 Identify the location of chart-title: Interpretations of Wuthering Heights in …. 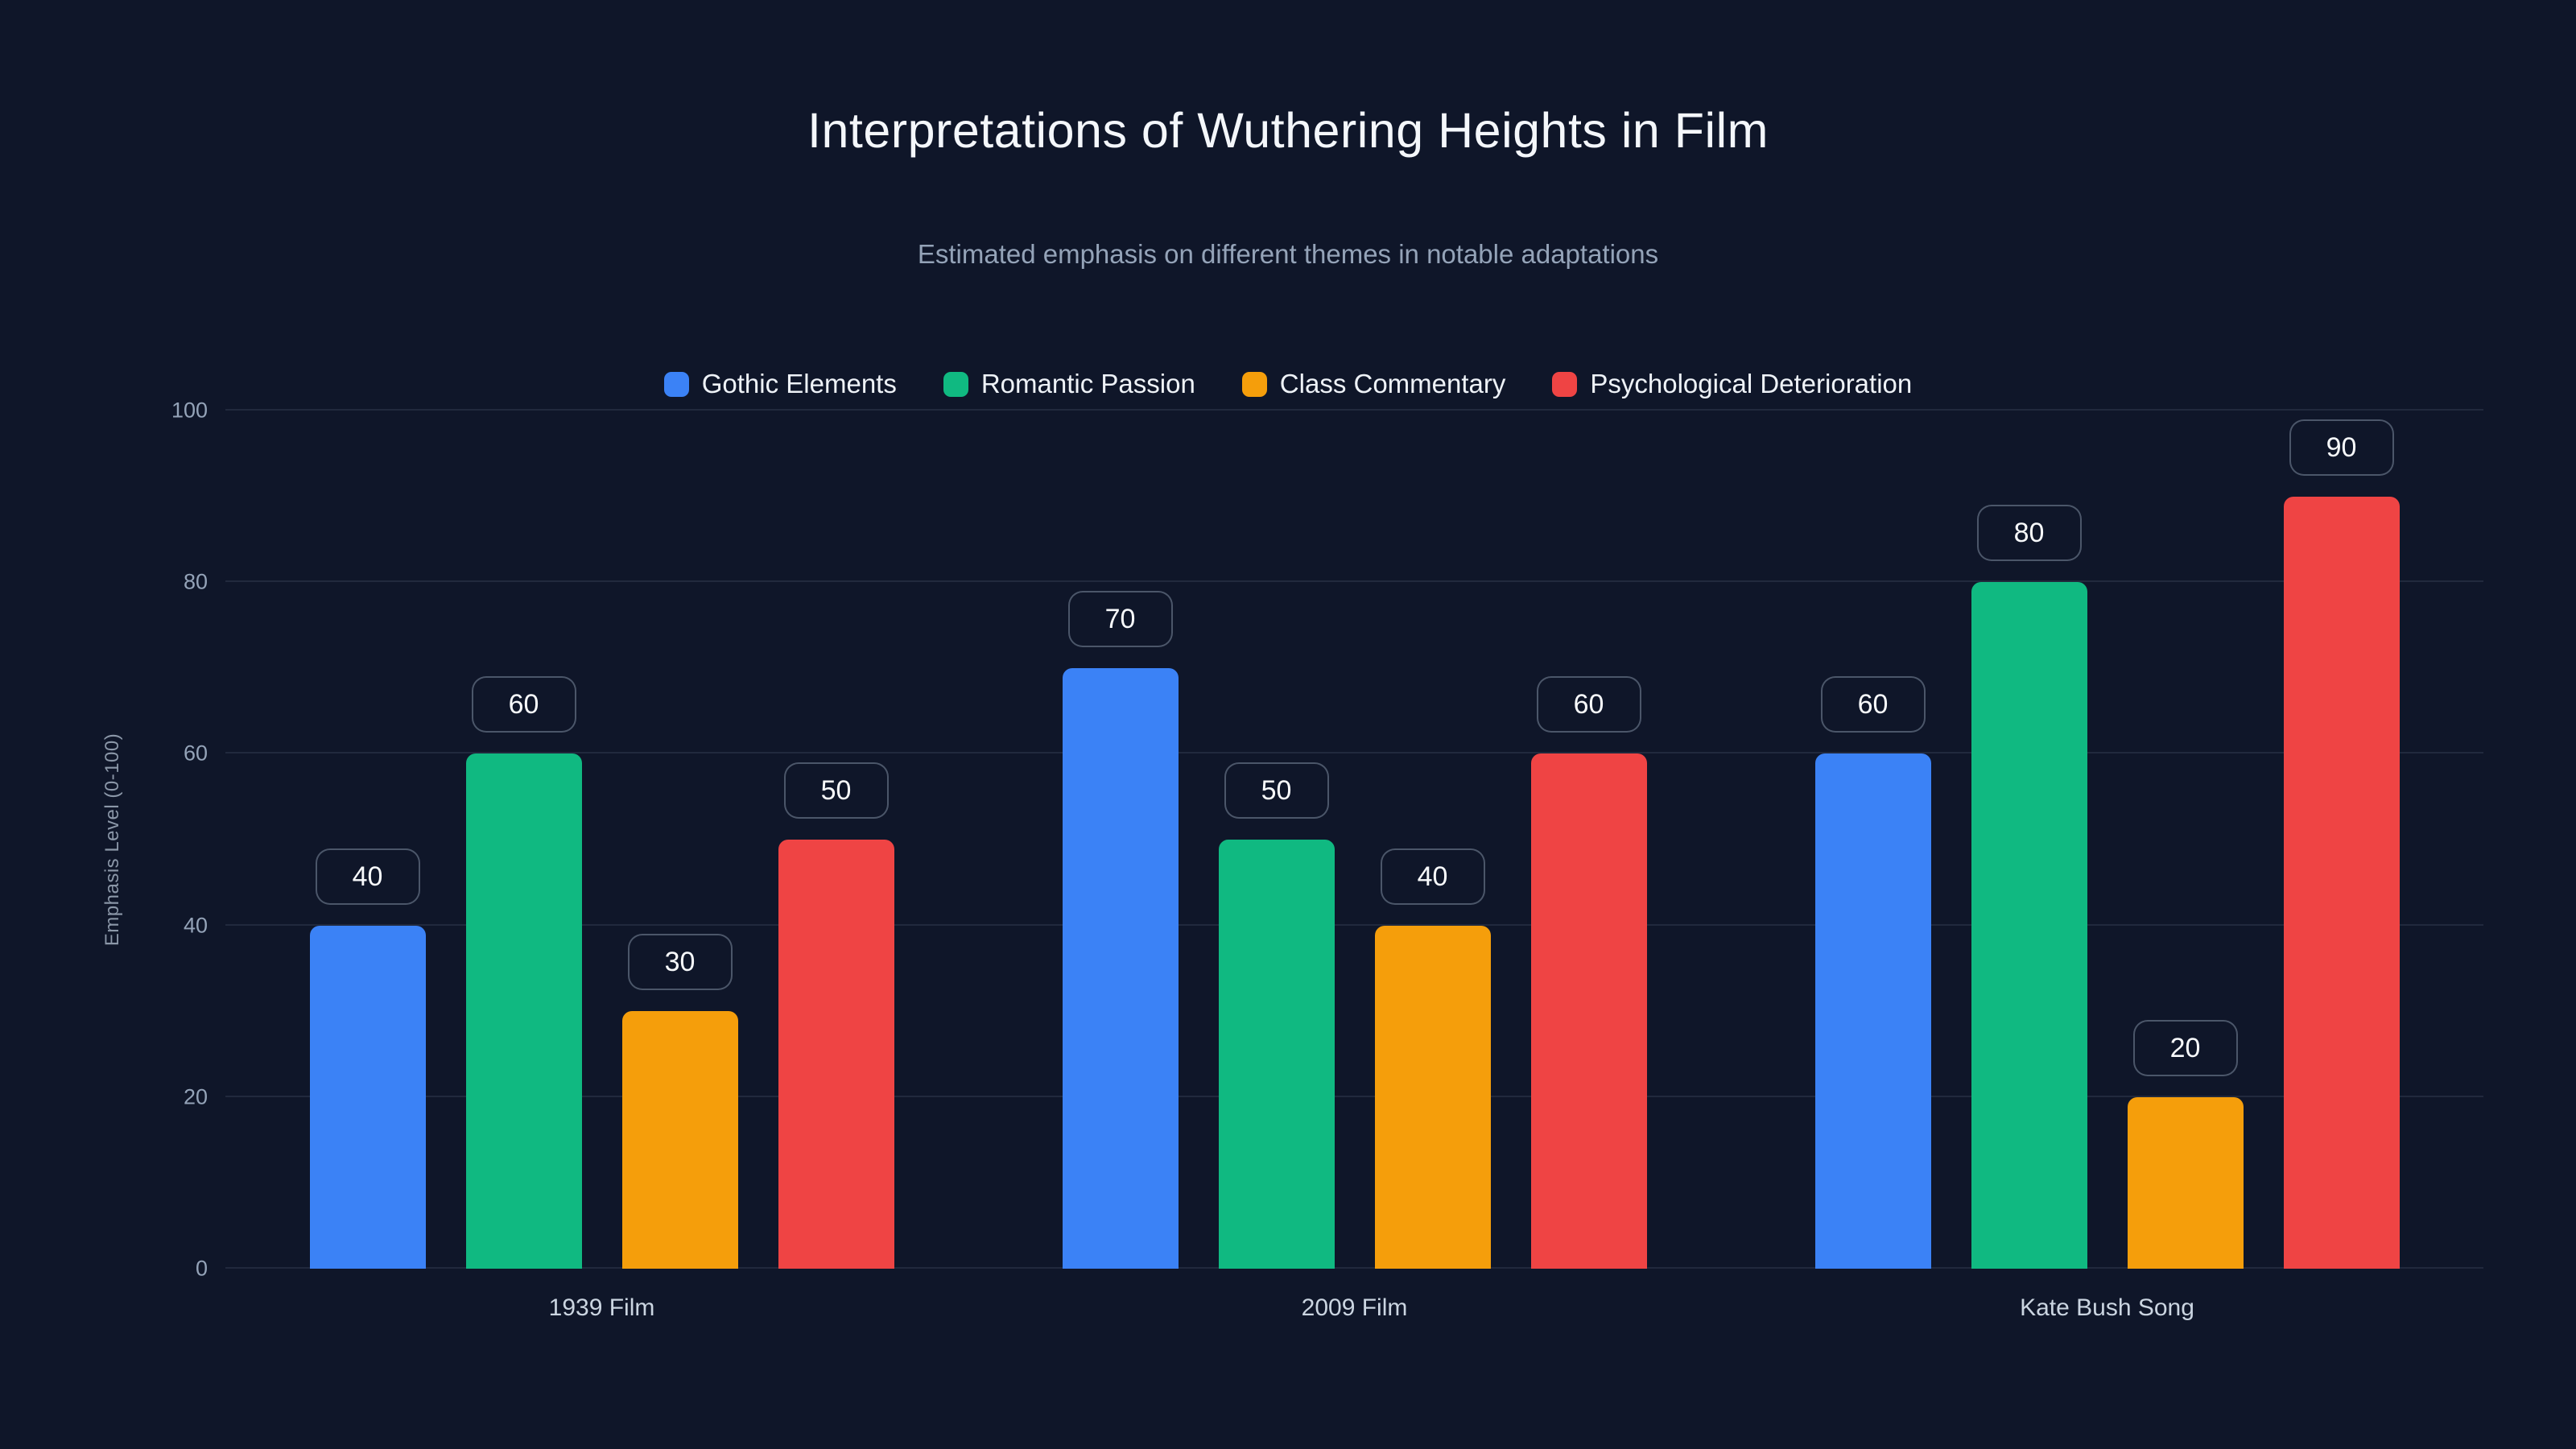
(1288, 130).